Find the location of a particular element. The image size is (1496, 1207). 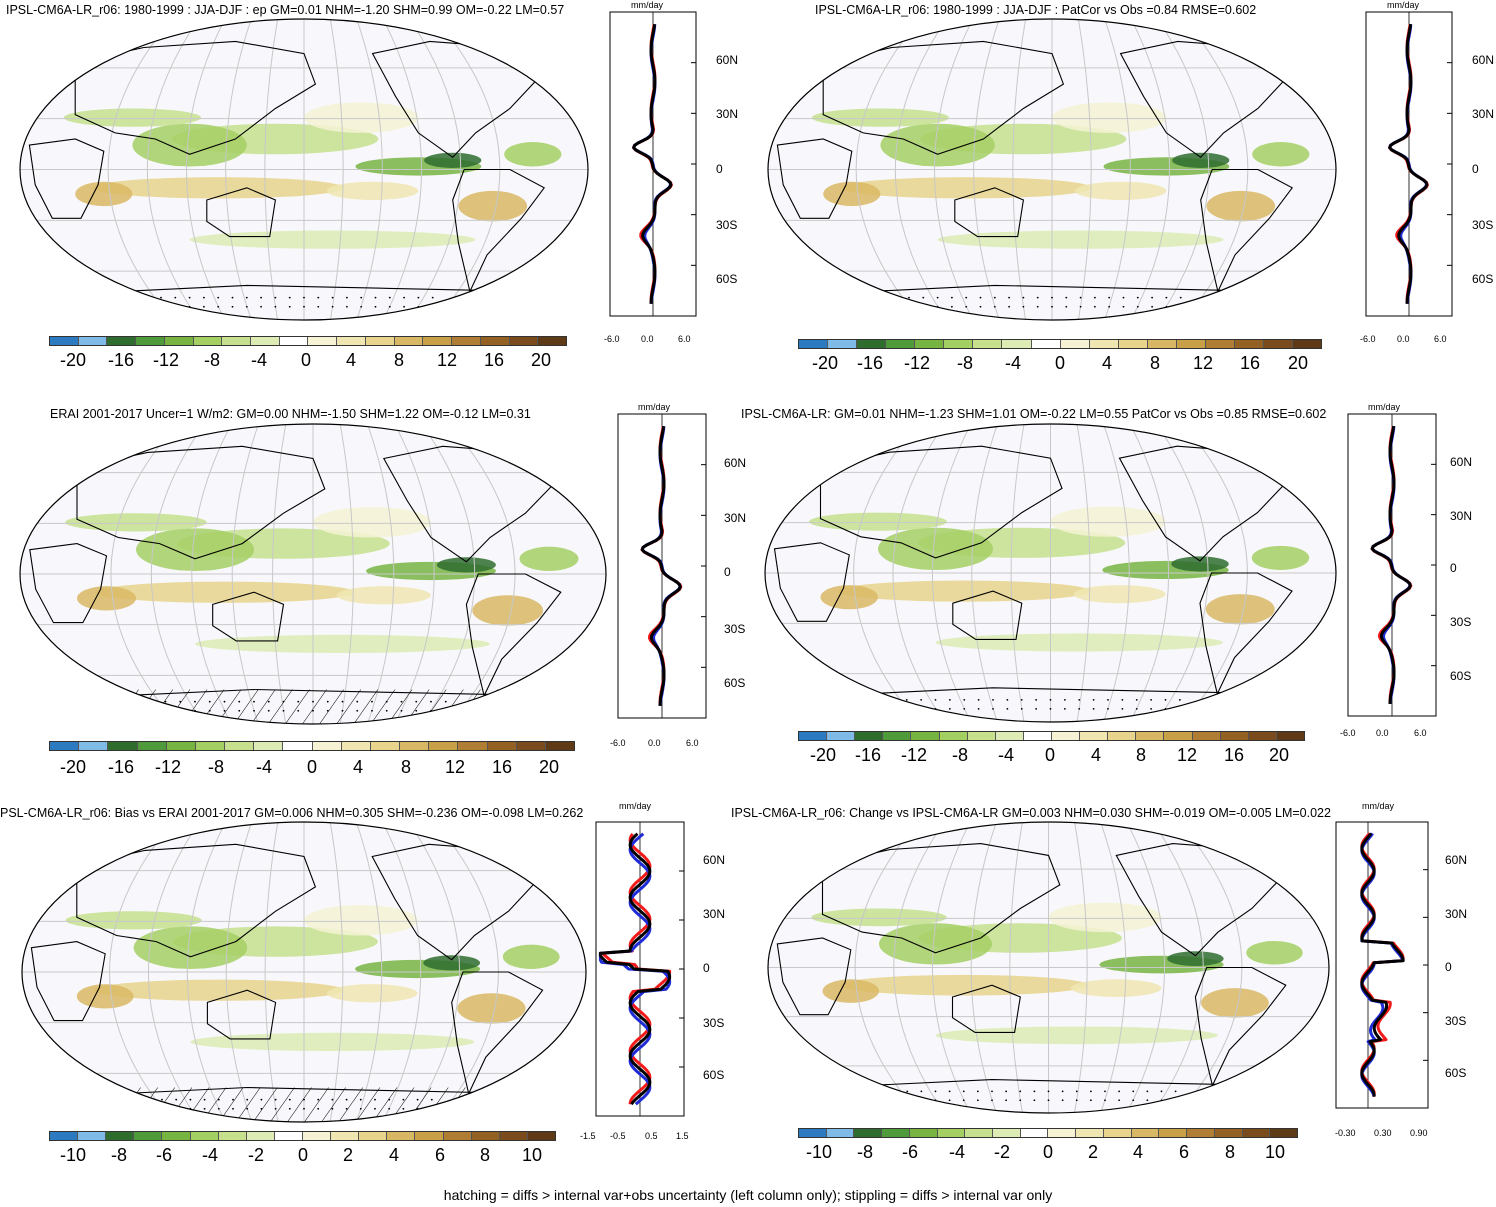

colorbar-label: 12 is located at coordinates (447, 360).